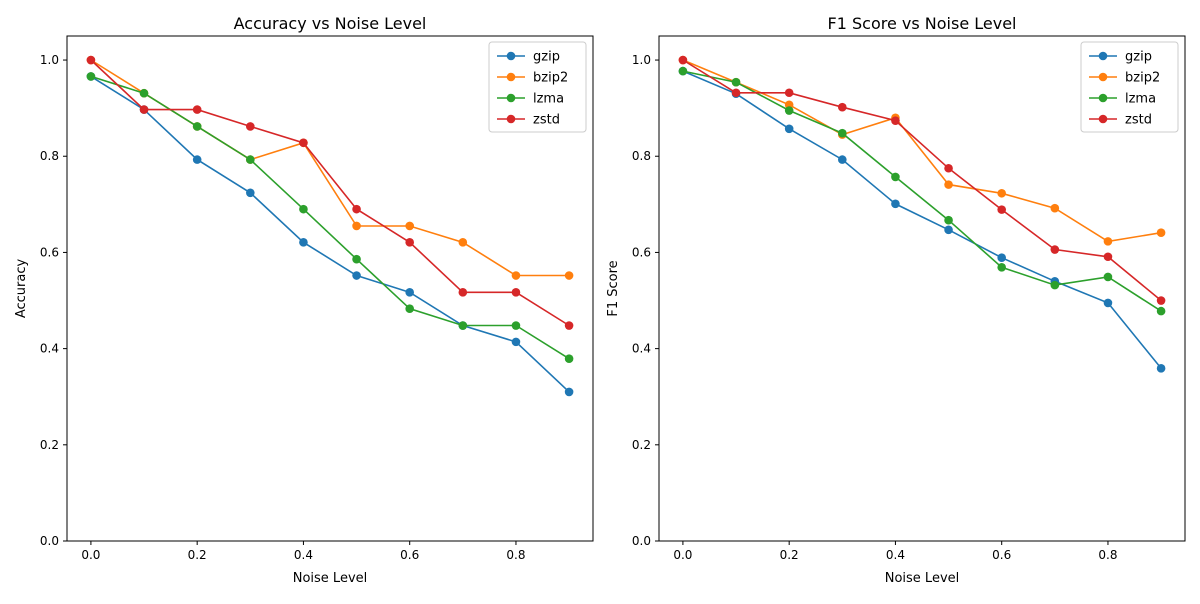  What do you see at coordinates (641, 349) in the screenshot?
I see `f1-chart-y-tick-label: 0.4` at bounding box center [641, 349].